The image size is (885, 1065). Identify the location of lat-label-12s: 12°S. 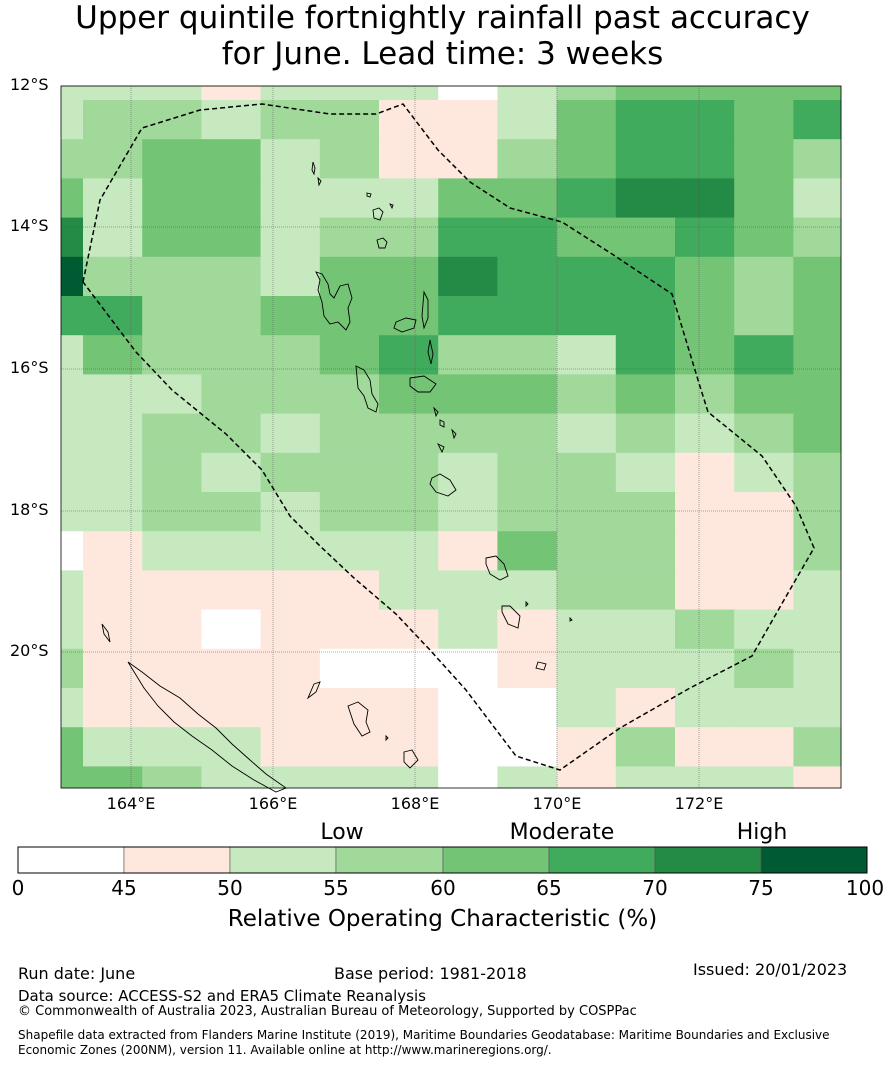
(29, 84).